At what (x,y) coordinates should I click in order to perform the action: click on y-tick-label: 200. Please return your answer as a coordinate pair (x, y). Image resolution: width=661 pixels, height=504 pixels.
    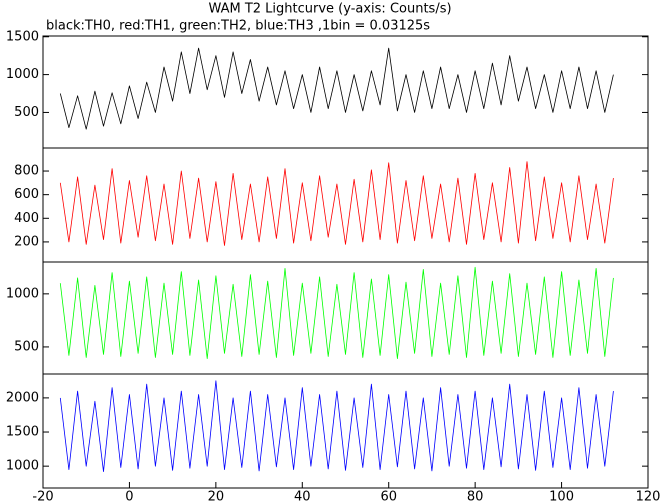
    Looking at the image, I should click on (26, 241).